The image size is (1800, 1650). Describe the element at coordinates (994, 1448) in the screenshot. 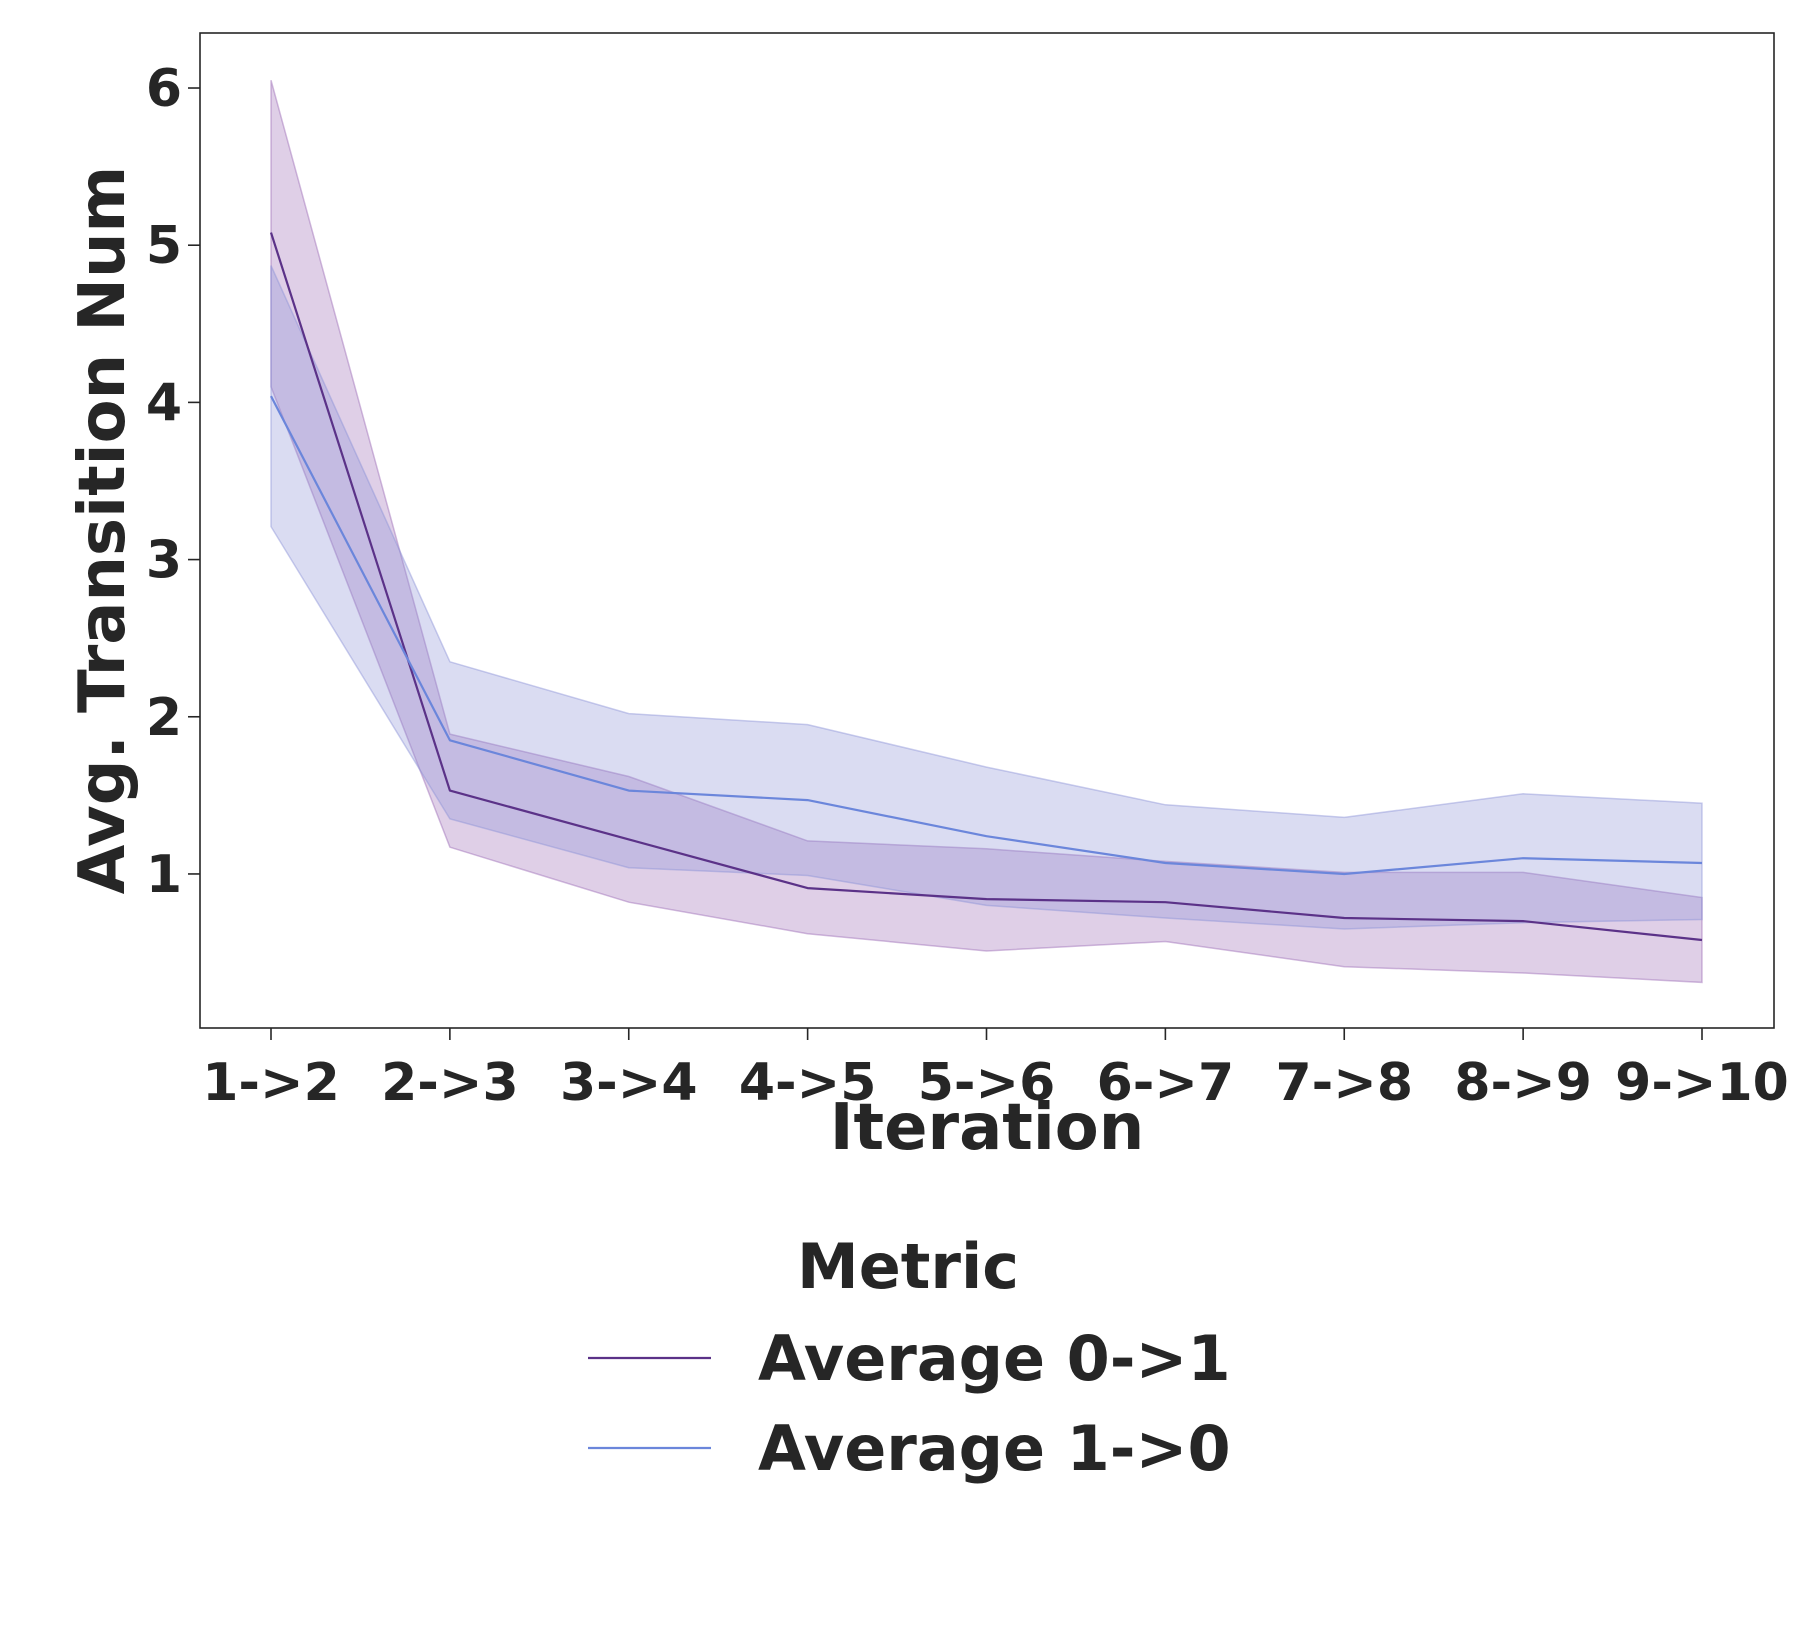

I see `average-1-0-legend-label: Average 1->0` at that location.